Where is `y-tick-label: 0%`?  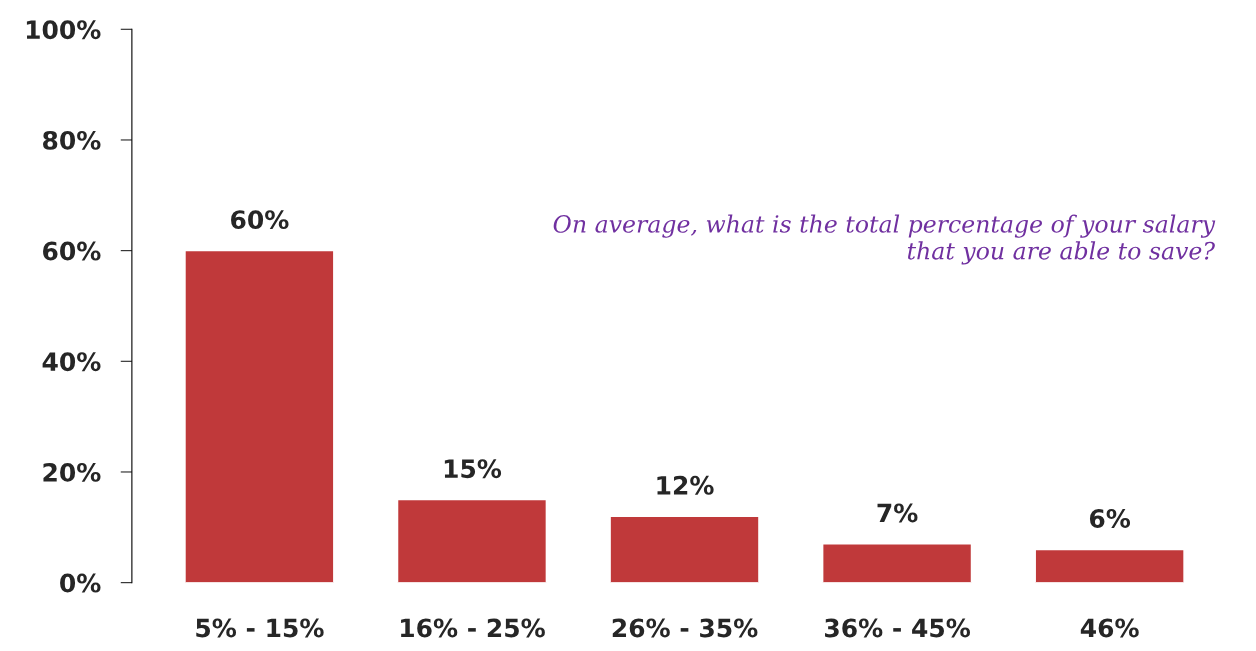
y-tick-label: 0% is located at coordinates (80, 583).